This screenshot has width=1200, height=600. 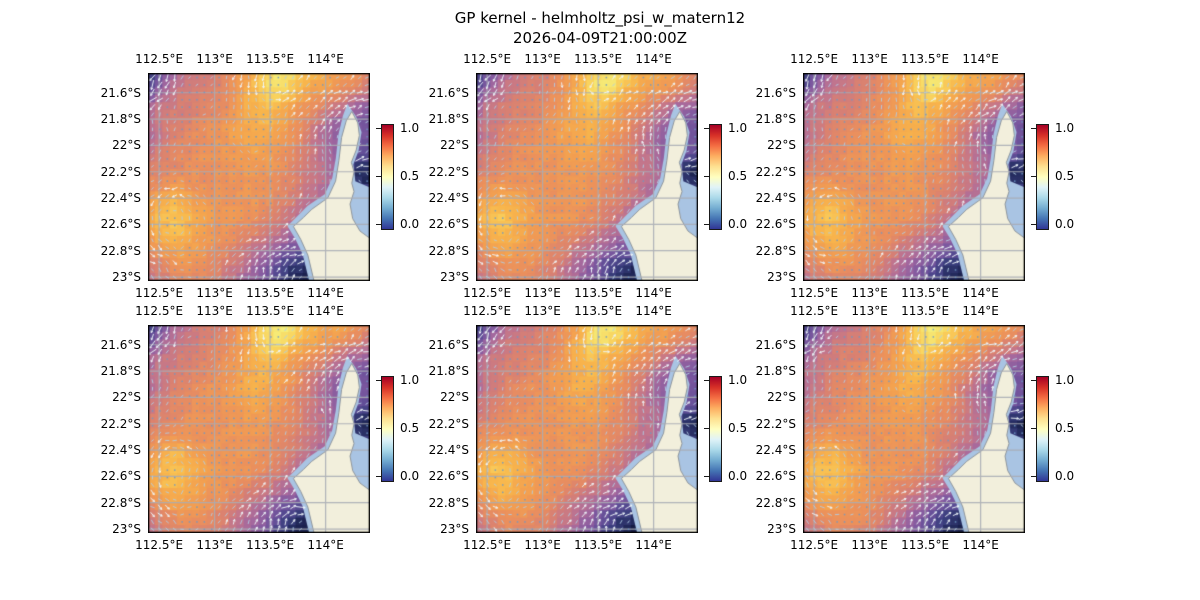 I want to click on y-tick-label: 21.8°S, so click(x=775, y=371).